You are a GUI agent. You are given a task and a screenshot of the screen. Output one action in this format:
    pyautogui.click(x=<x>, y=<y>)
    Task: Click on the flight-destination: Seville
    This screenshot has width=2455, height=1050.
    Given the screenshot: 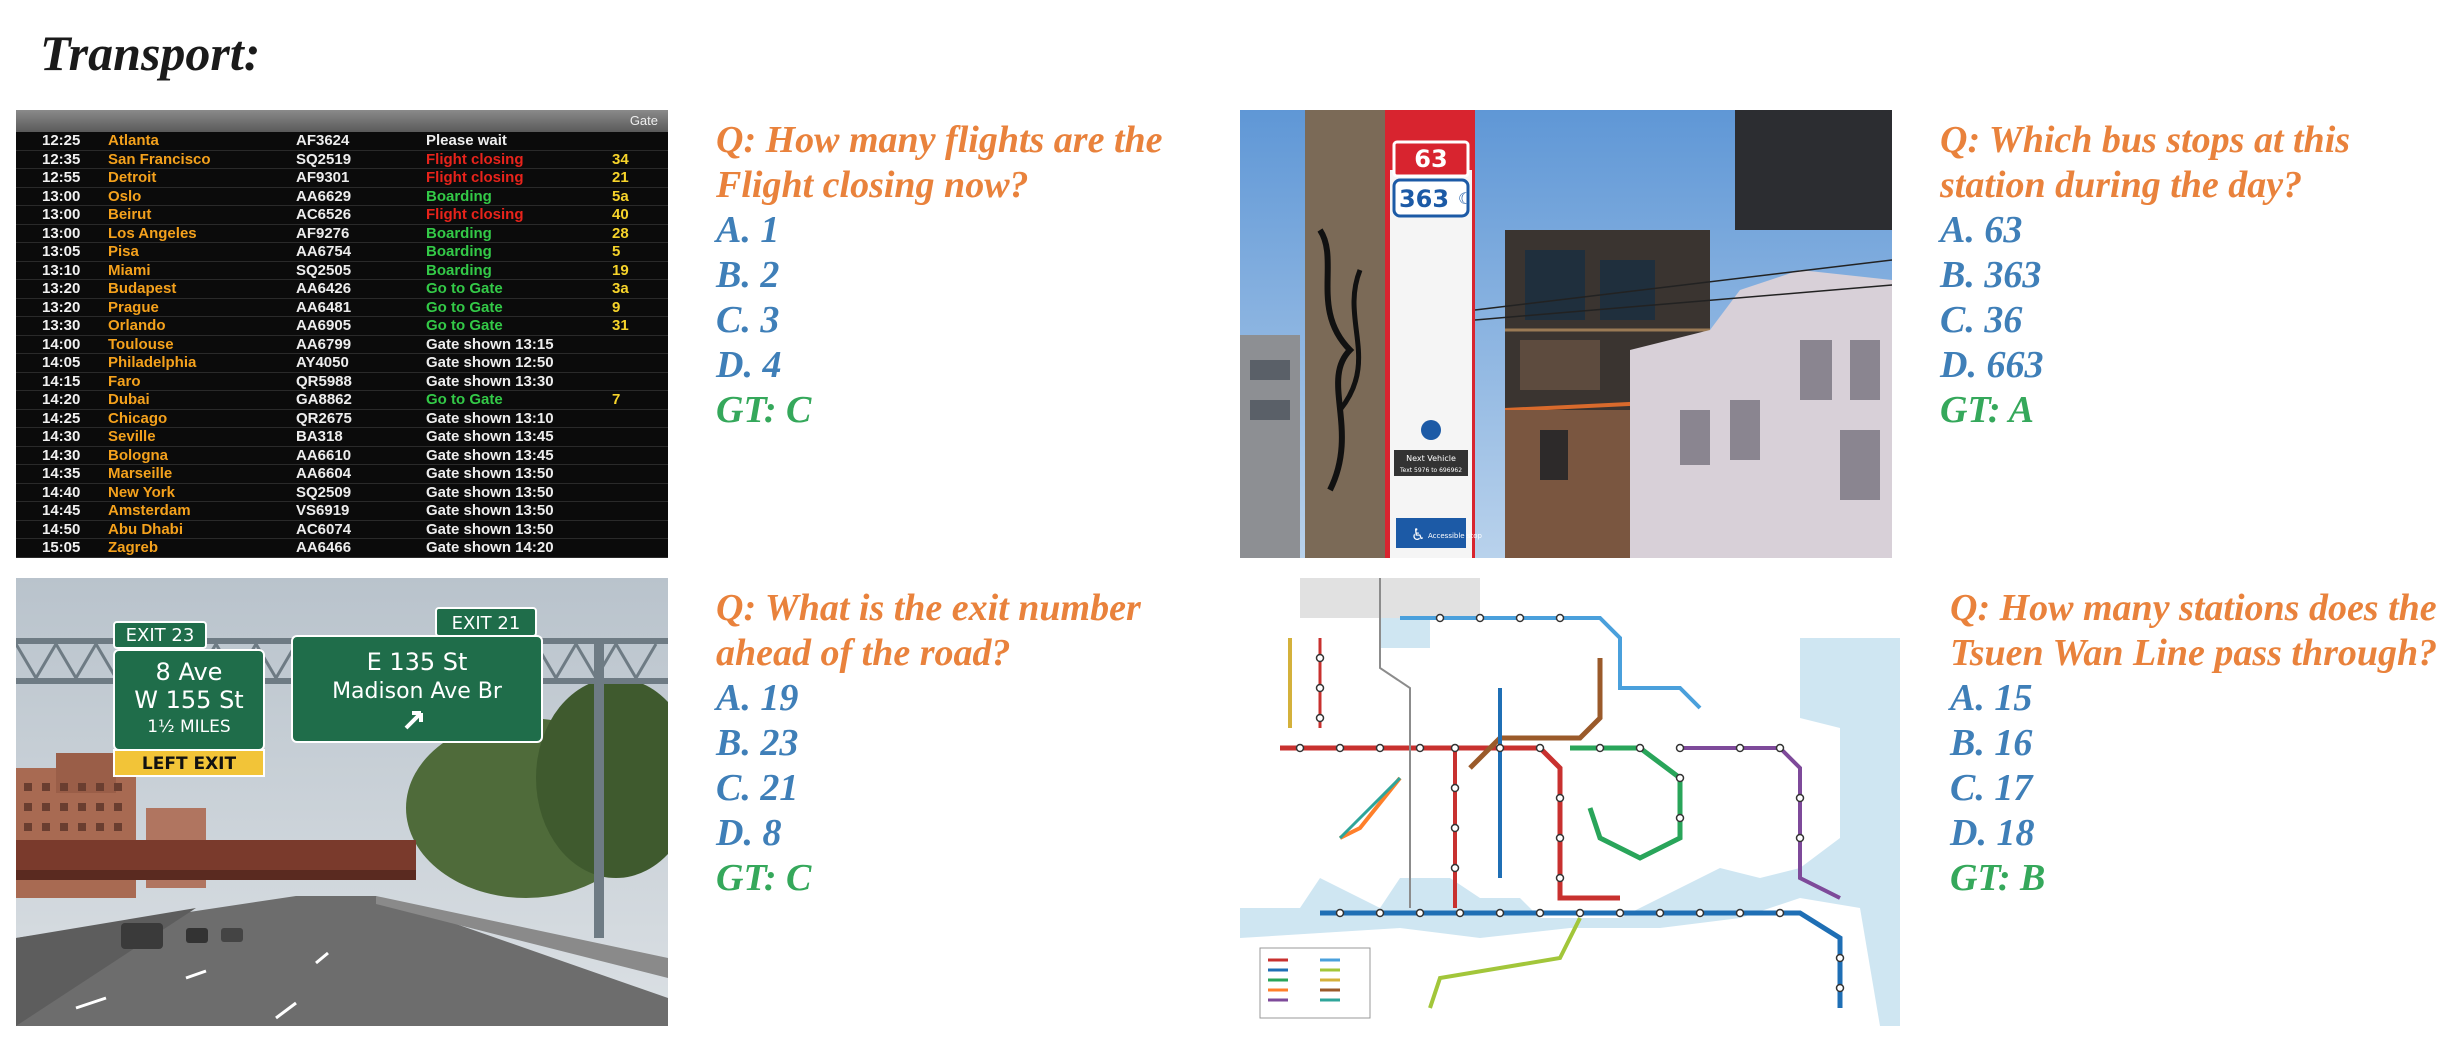 What is the action you would take?
    pyautogui.click(x=132, y=436)
    